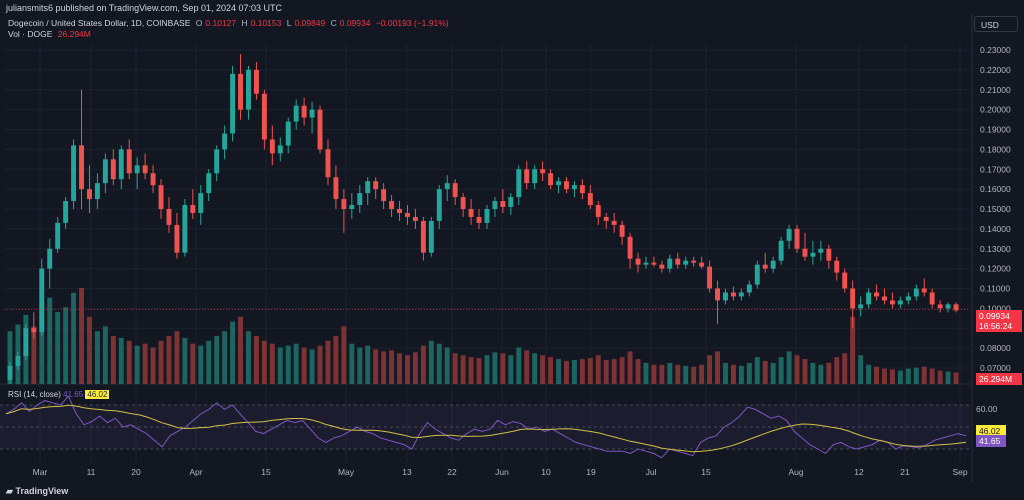 The height and width of the screenshot is (500, 1024). Describe the element at coordinates (996, 24) in the screenshot. I see `currency-button: USD` at that location.